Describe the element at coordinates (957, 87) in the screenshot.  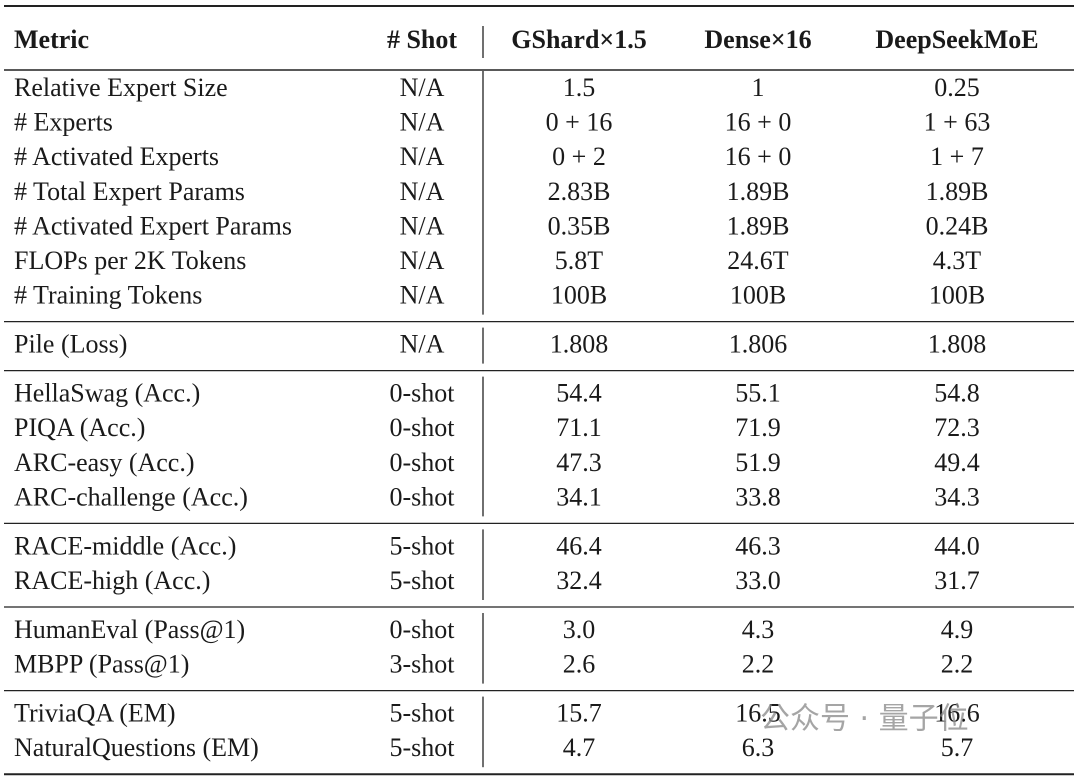
I see `value-cell: 0.25` at that location.